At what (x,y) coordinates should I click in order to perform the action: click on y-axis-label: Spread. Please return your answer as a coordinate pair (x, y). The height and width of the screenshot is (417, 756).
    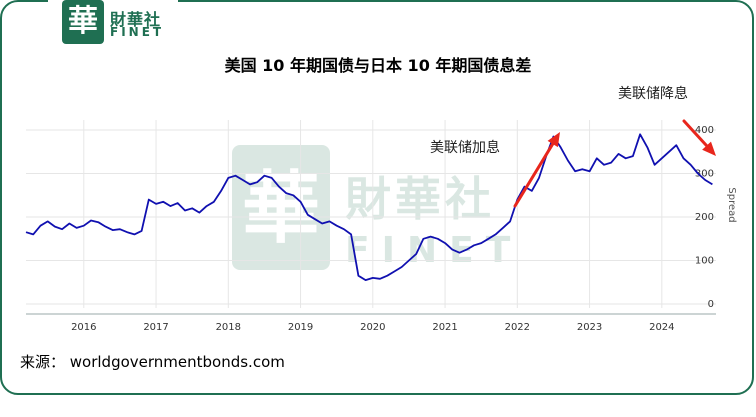
    Looking at the image, I should click on (731, 204).